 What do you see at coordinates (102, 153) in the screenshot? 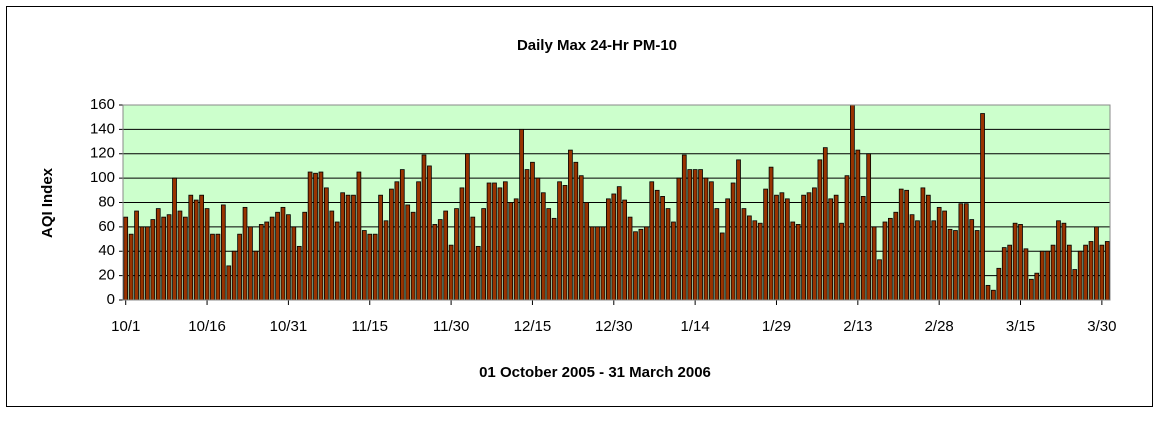
I see `y-tick-label: 120` at bounding box center [102, 153].